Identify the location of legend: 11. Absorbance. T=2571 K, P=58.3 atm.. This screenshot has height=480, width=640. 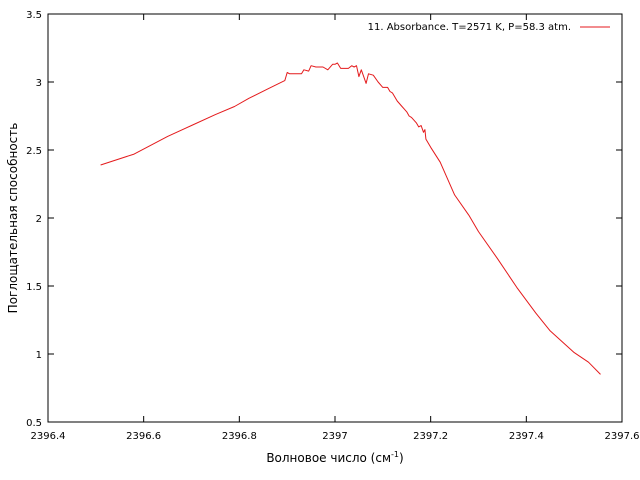
(489, 27).